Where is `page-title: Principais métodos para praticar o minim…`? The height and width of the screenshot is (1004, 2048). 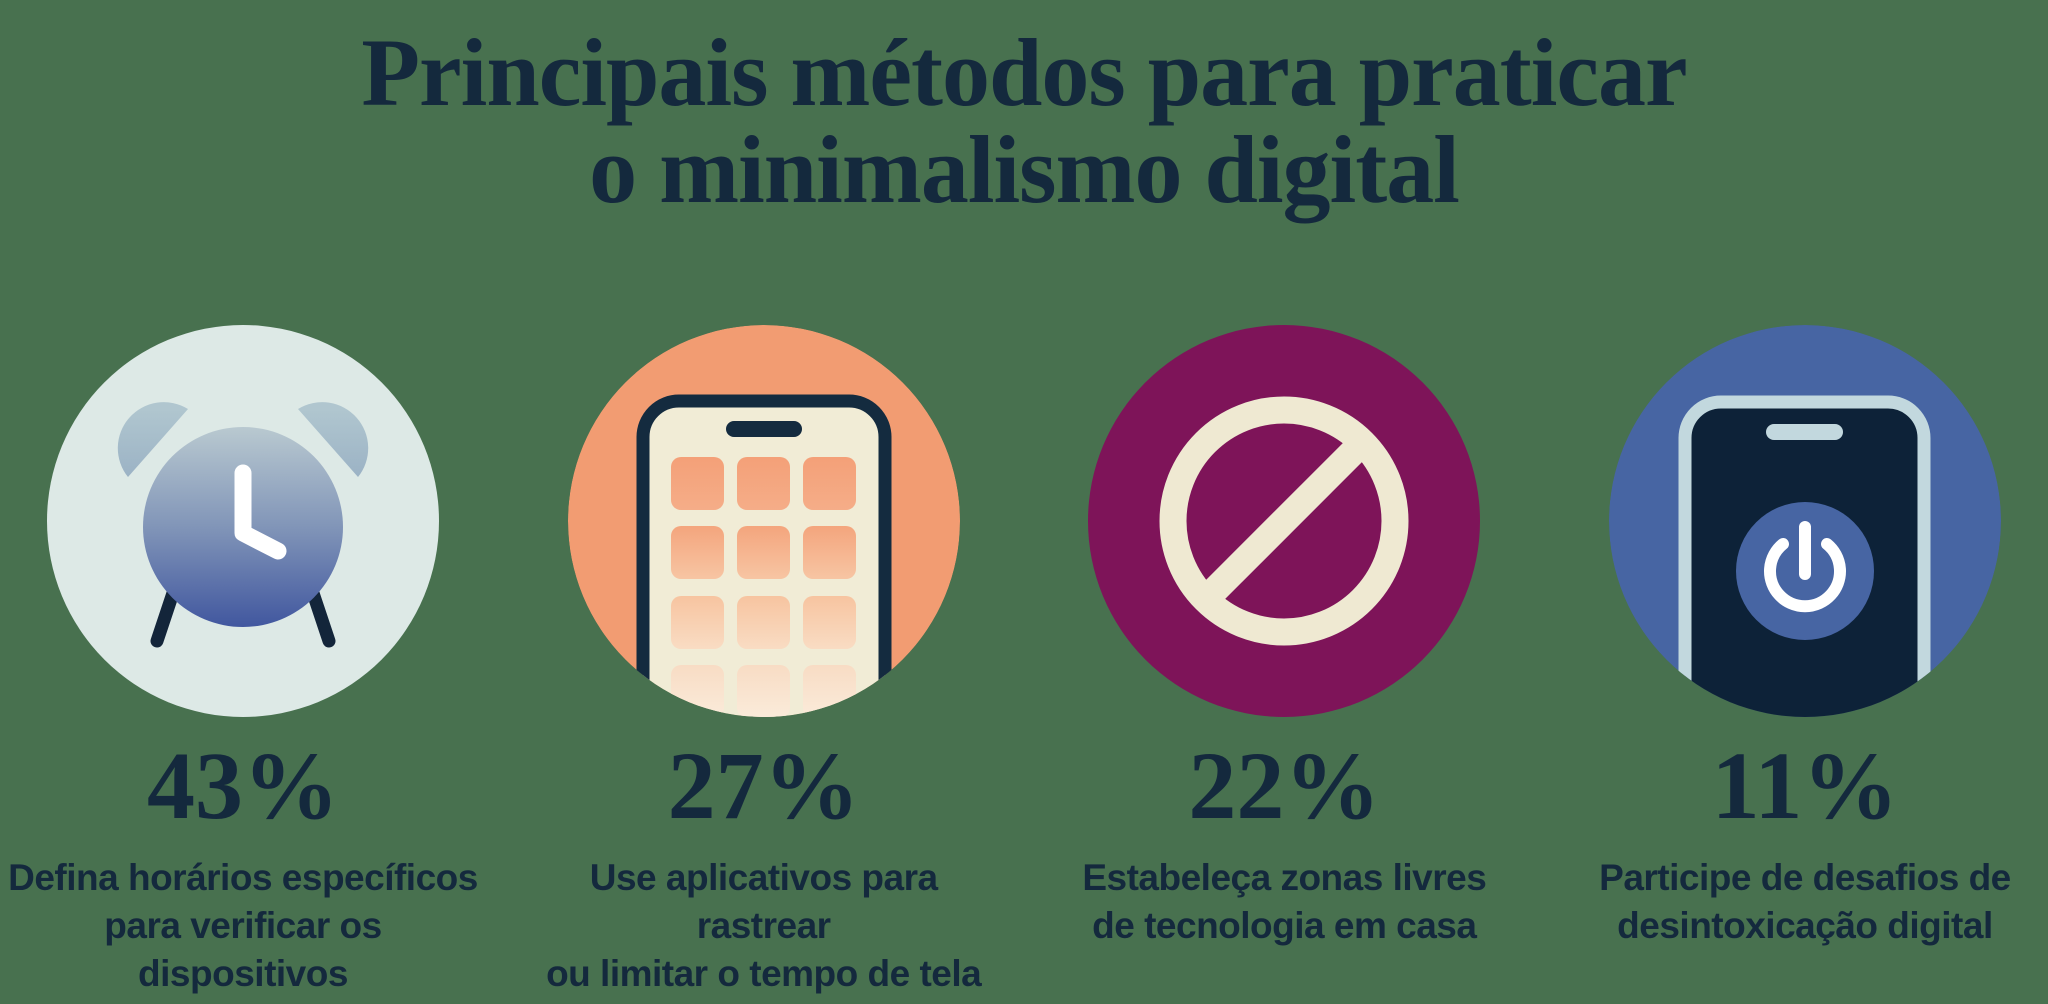 page-title: Principais métodos para praticar o minim… is located at coordinates (1024, 121).